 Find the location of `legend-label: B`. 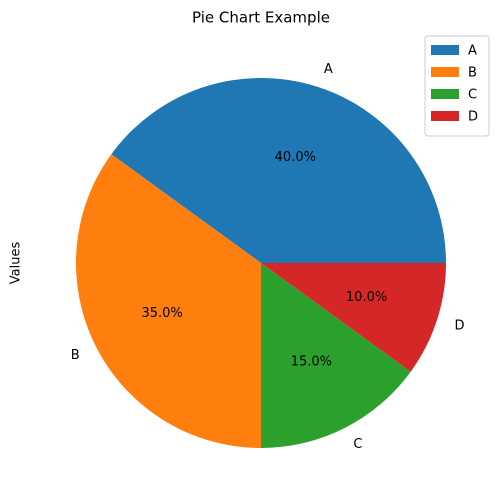

legend-label: B is located at coordinates (472, 73).